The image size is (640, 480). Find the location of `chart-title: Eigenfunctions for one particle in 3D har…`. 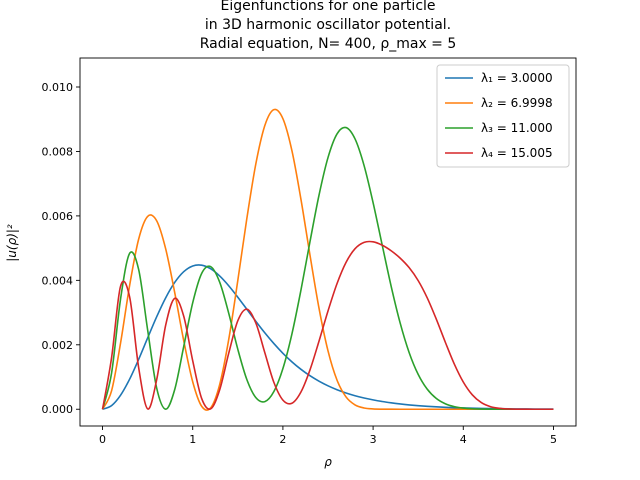

chart-title: Eigenfunctions for one particle in 3D har… is located at coordinates (328, 26).